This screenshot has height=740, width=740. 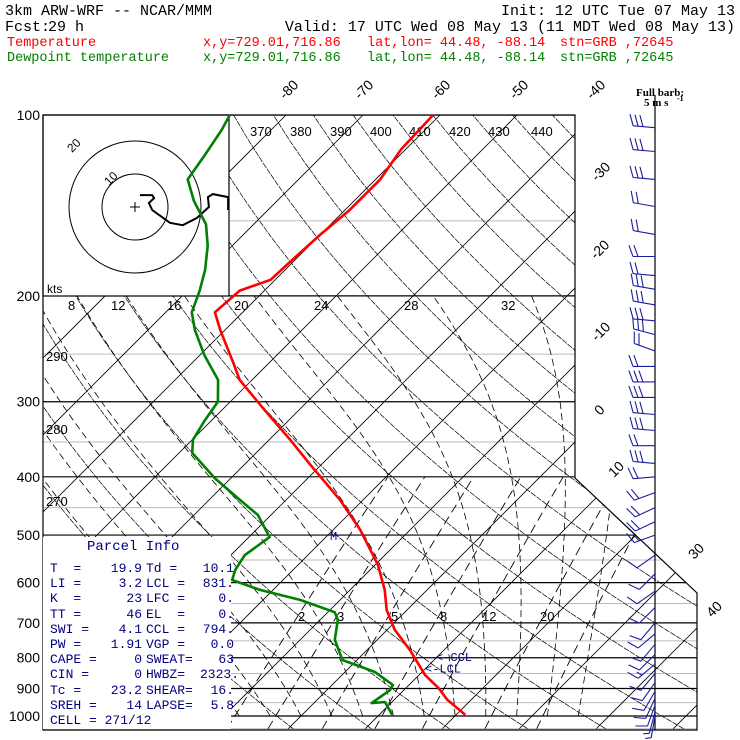 What do you see at coordinates (220, 675) in the screenshot?
I see `parcel-param-value: 2323.` at bounding box center [220, 675].